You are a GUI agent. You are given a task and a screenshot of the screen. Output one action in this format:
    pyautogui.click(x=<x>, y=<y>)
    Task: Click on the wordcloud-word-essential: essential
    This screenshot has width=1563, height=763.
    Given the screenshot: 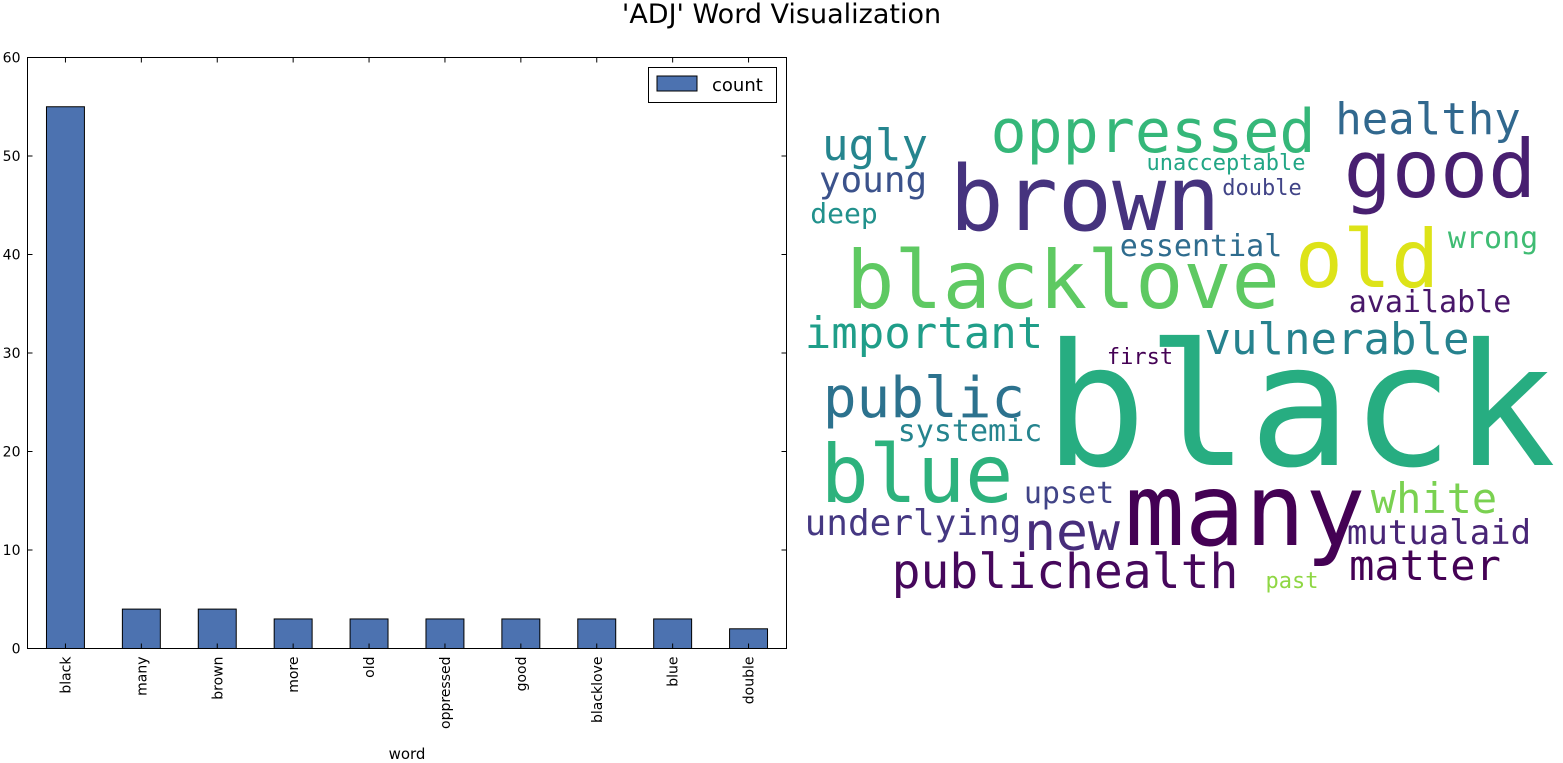 What is the action you would take?
    pyautogui.click(x=1201, y=246)
    